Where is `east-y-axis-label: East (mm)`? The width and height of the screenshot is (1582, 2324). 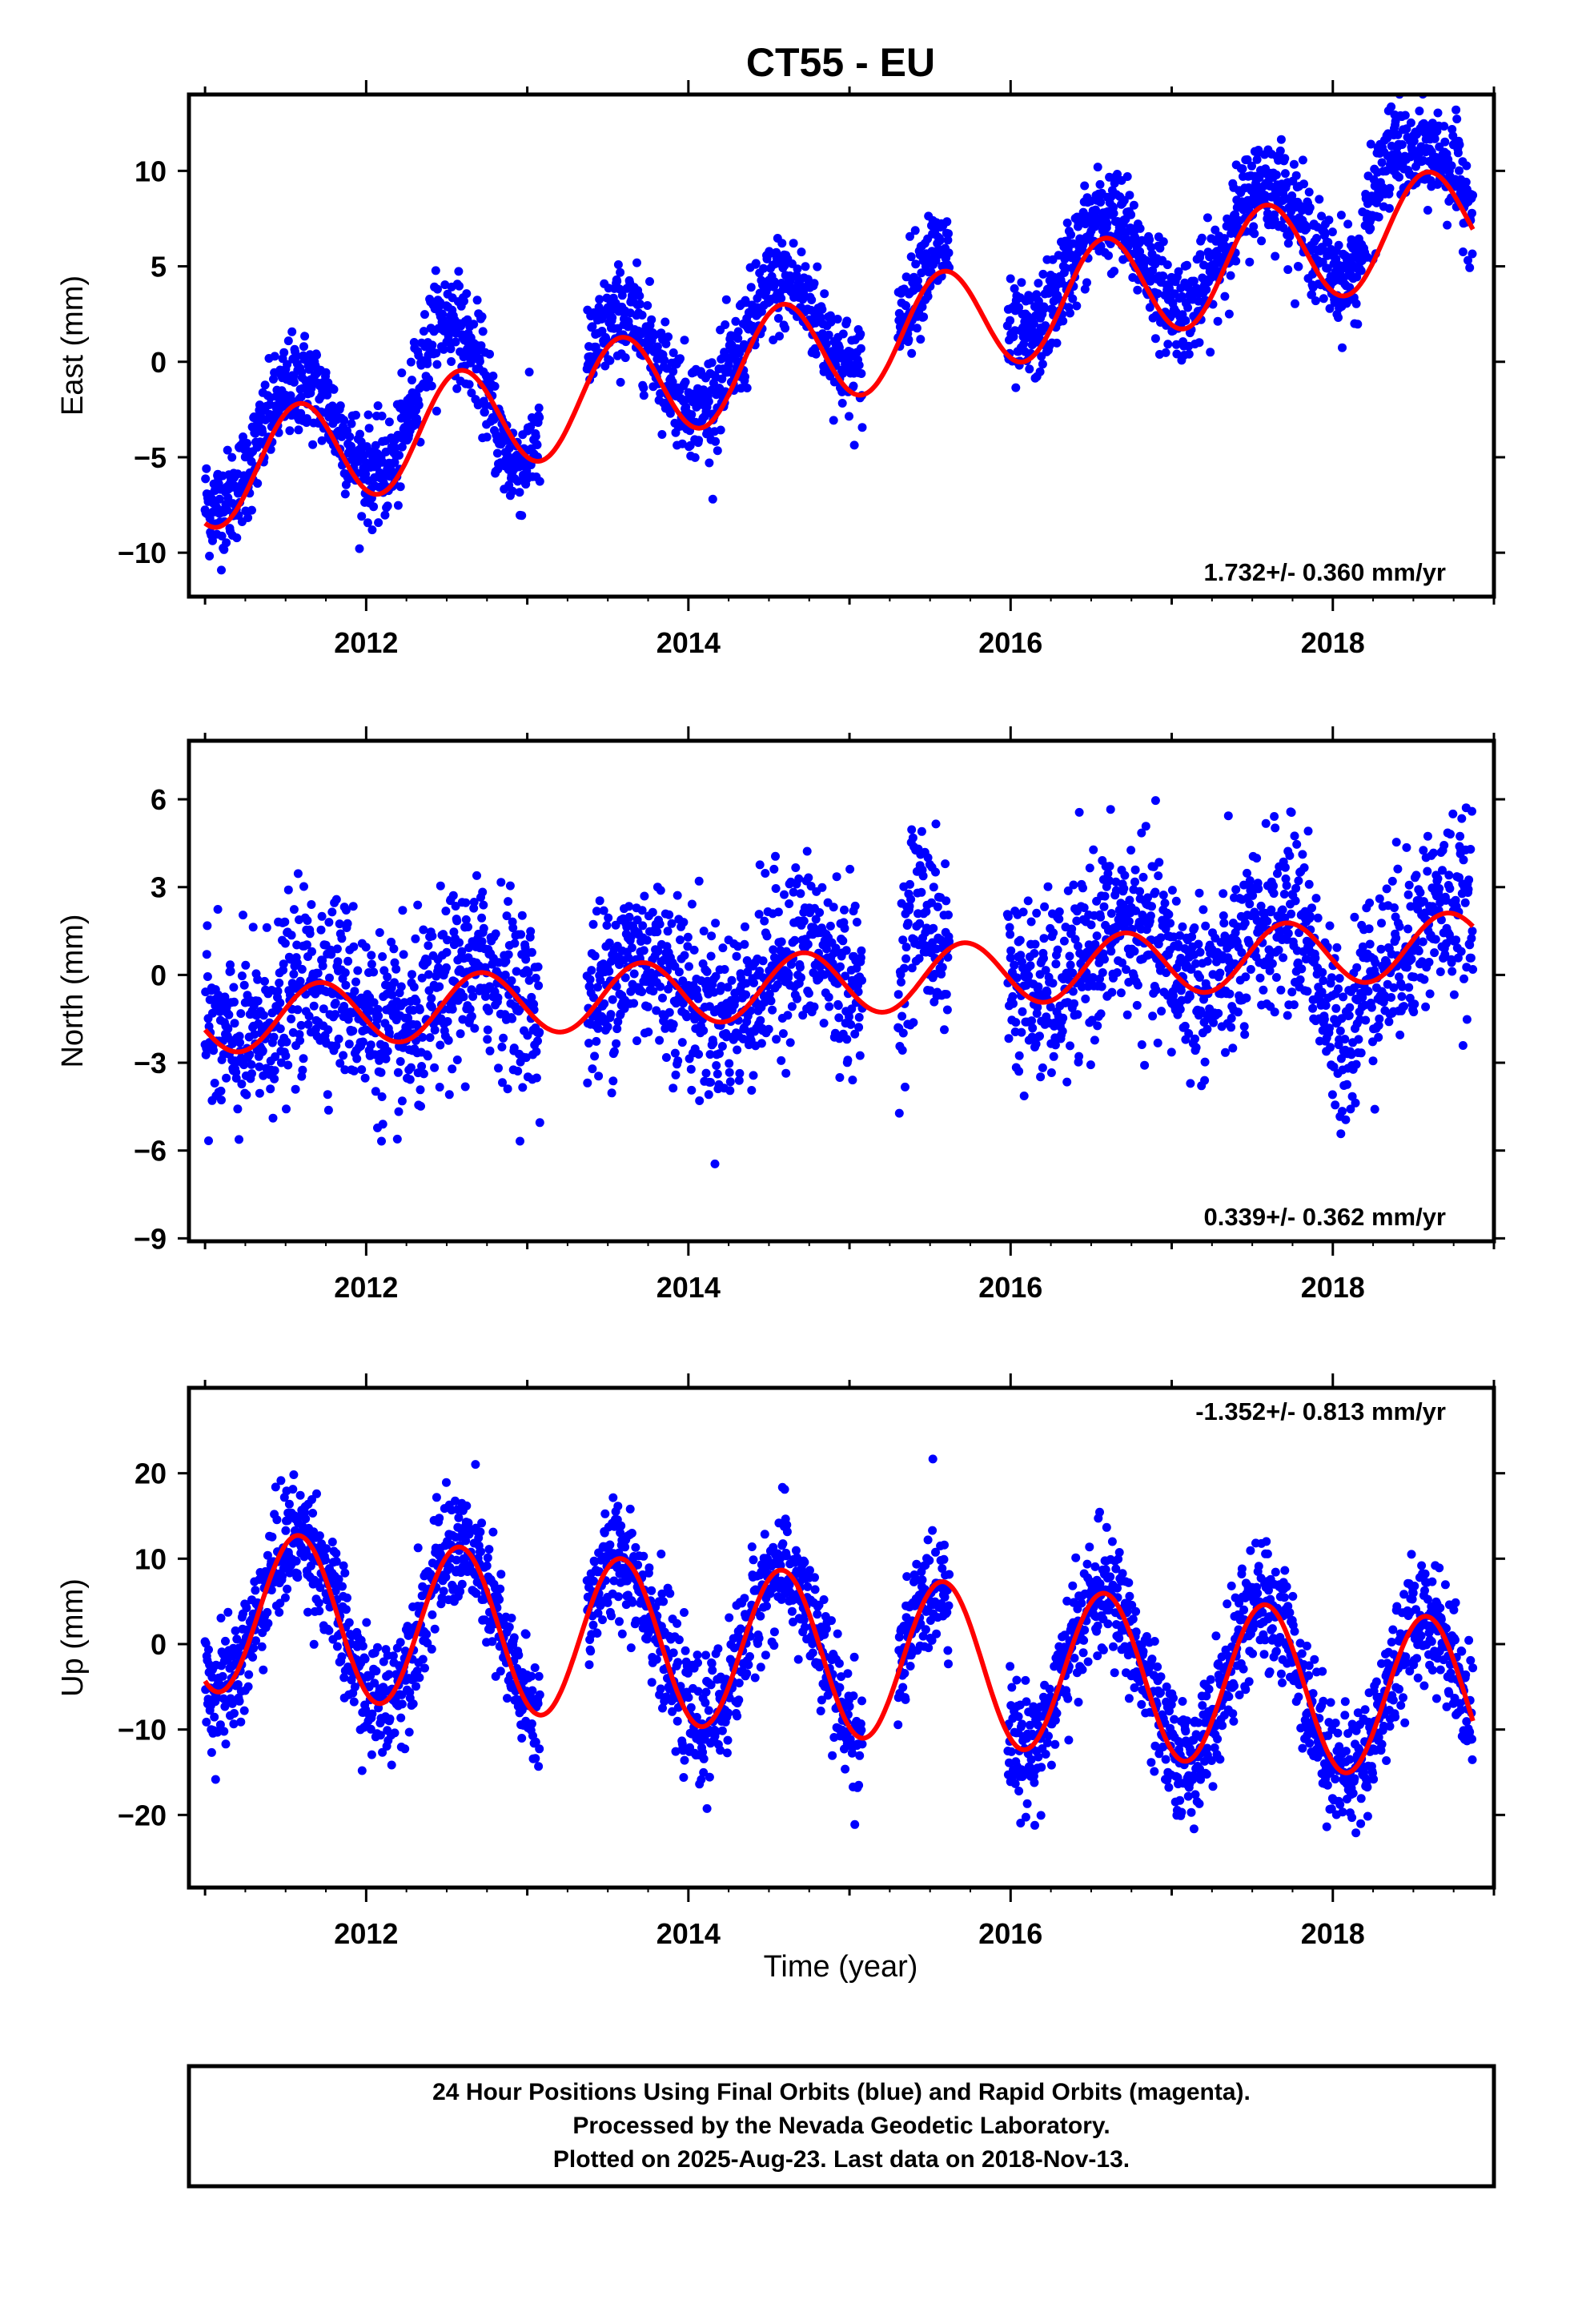 east-y-axis-label: East (mm) is located at coordinates (73, 345).